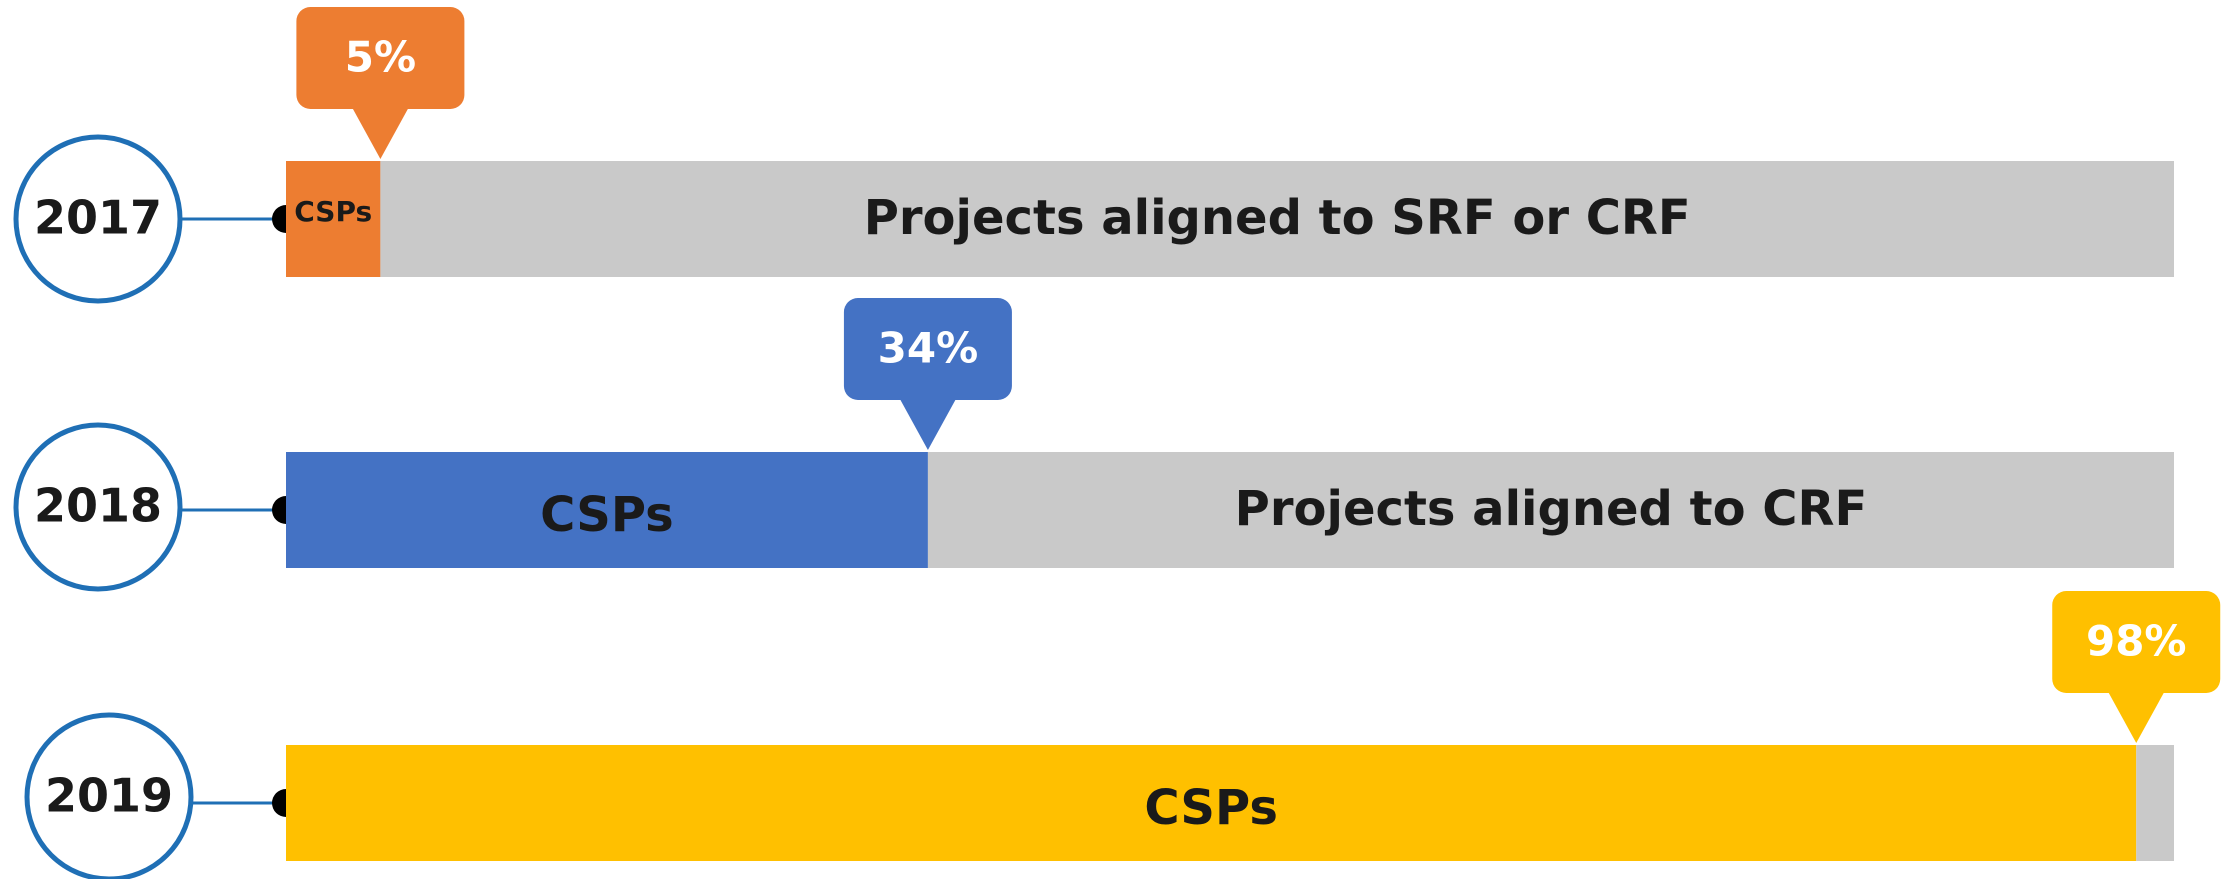 This screenshot has width=2228, height=879. I want to click on remainder-label: Projects aligned to SRF or CRF, so click(1277, 218).